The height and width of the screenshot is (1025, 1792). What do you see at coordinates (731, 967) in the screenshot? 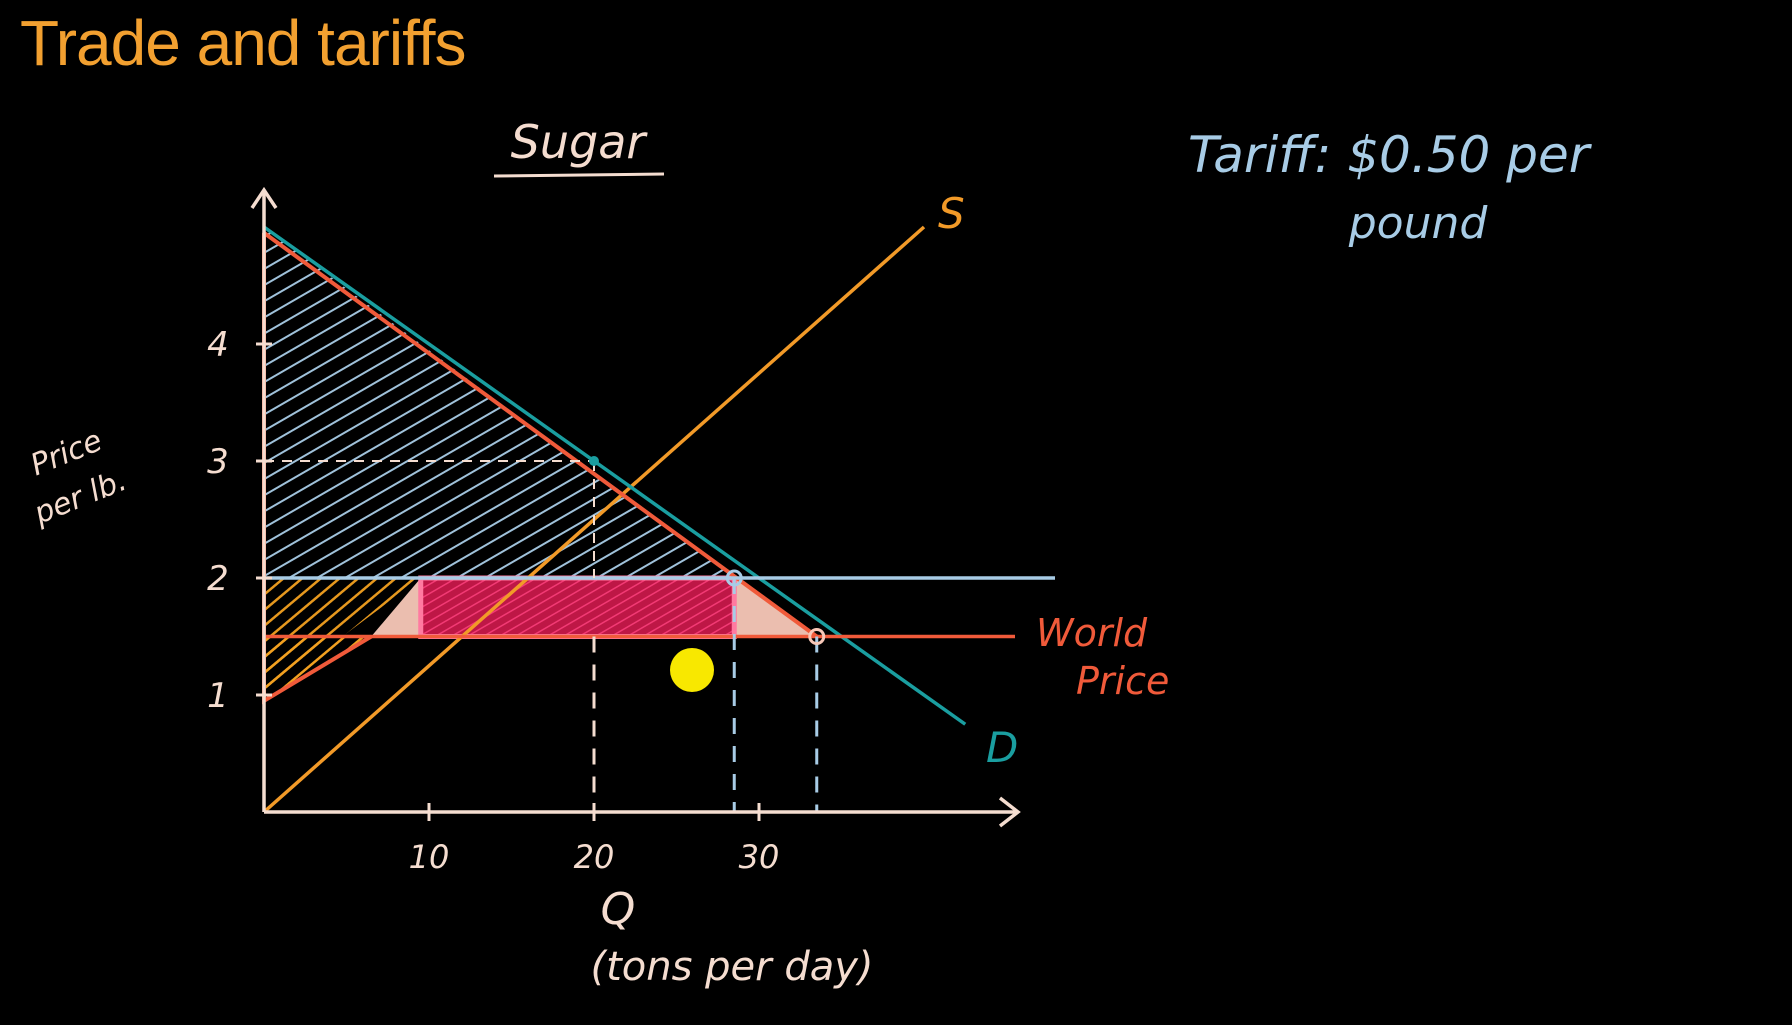
I see `x-axis-sublabel: (tons per day)` at bounding box center [731, 967].